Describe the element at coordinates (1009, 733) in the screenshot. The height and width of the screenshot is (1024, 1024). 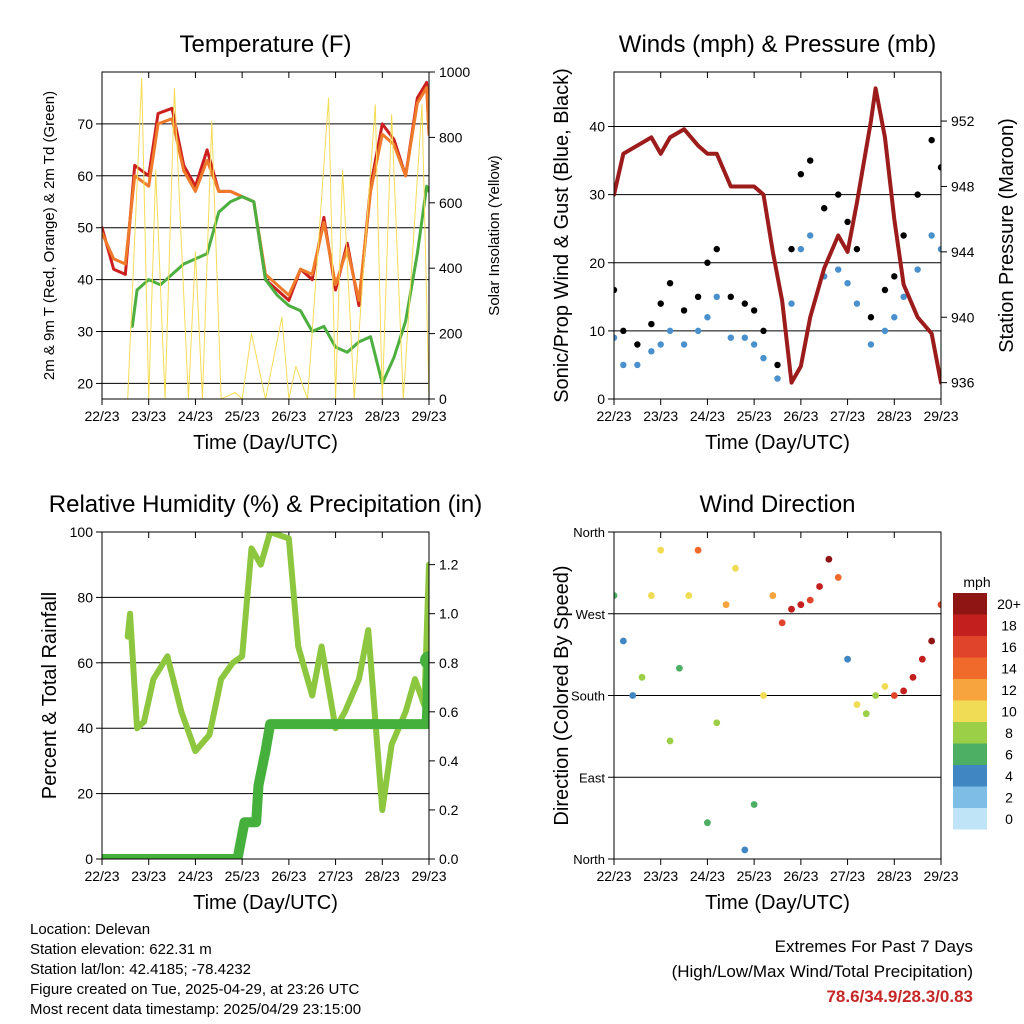
I see `legend-label: 8` at that location.